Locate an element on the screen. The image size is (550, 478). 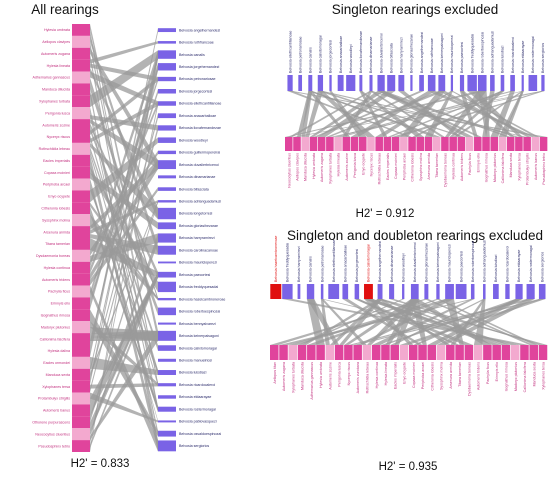
host-label: Xylophanes turbata is located at coordinates (293, 377).